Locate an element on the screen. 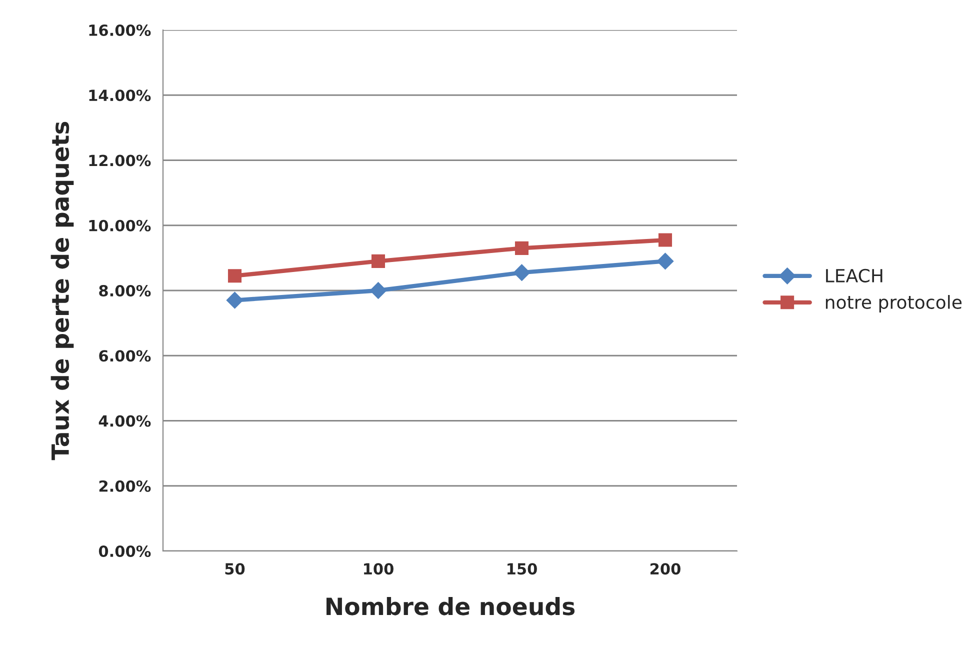  x-axis-title: Nombre de noeuds is located at coordinates (450, 606).